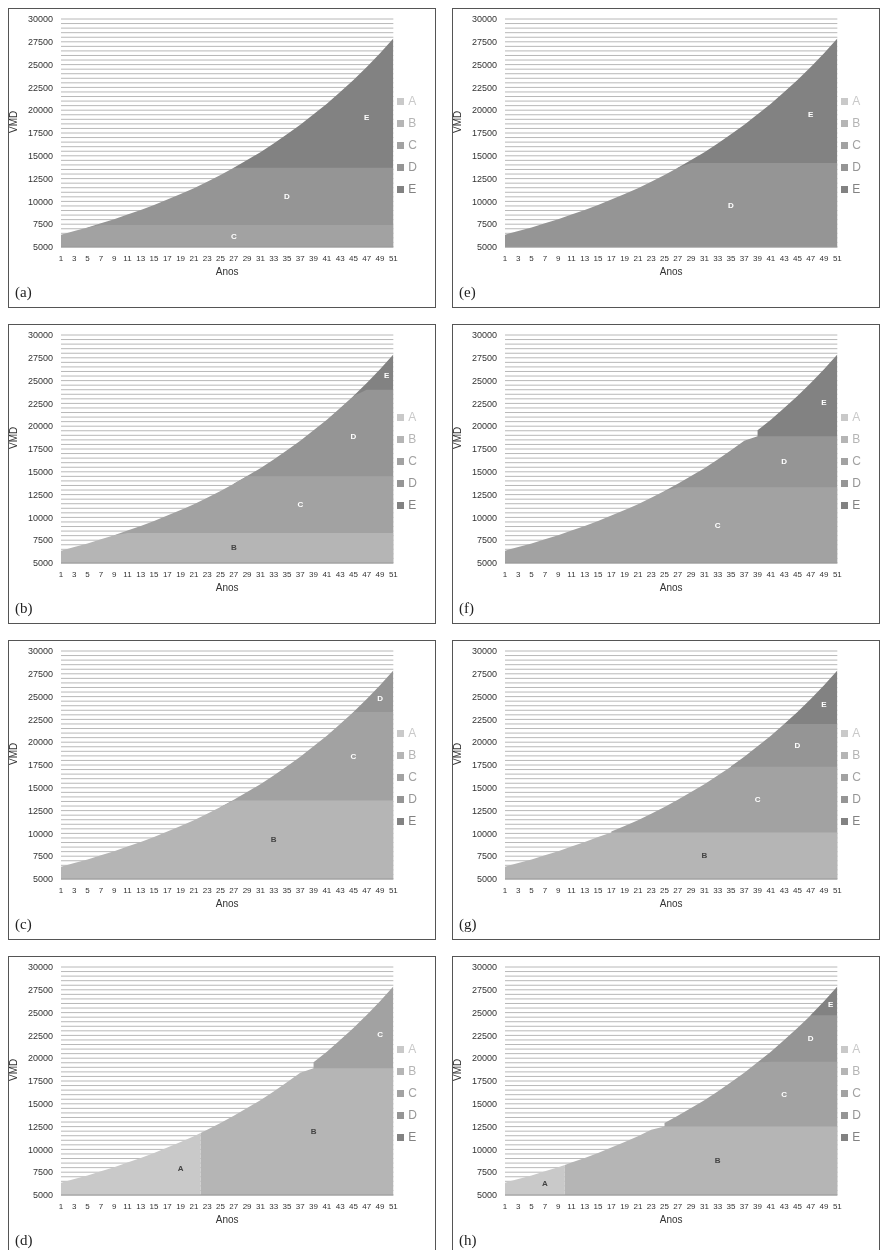  Describe the element at coordinates (24, 1240) in the screenshot. I see `text: (d)` at that location.